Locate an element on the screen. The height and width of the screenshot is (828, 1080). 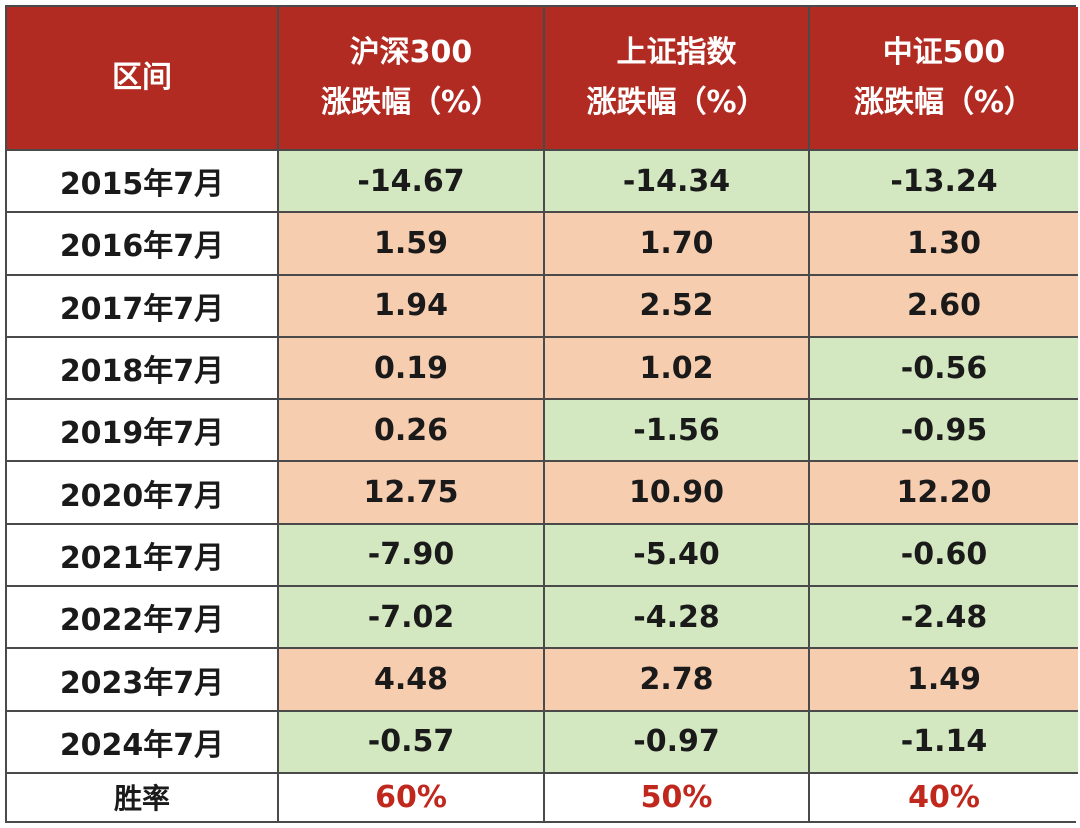
win-rate-hs300: 60% is located at coordinates (412, 797).